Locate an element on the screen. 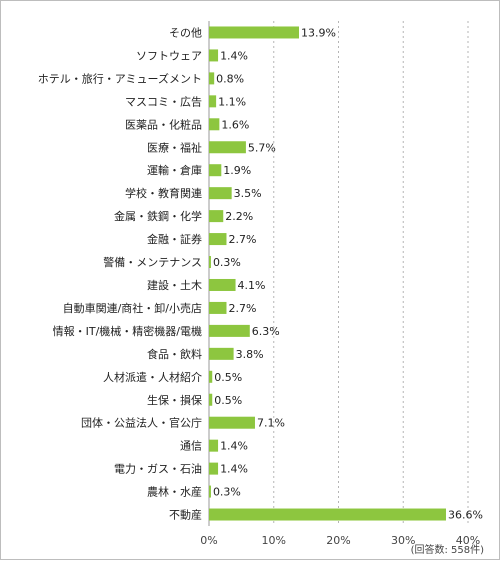  category-label: ホテル・旅行・アミューズメント is located at coordinates (120, 78).